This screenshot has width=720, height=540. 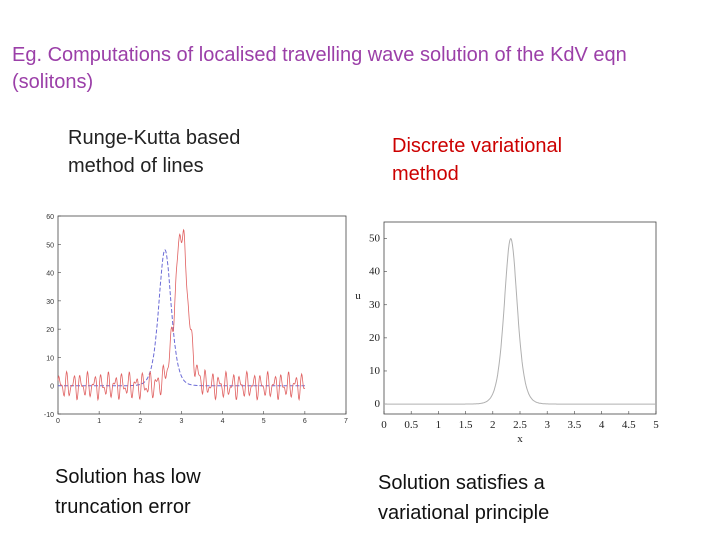 What do you see at coordinates (520, 439) in the screenshot?
I see `x-axis-label: x` at bounding box center [520, 439].